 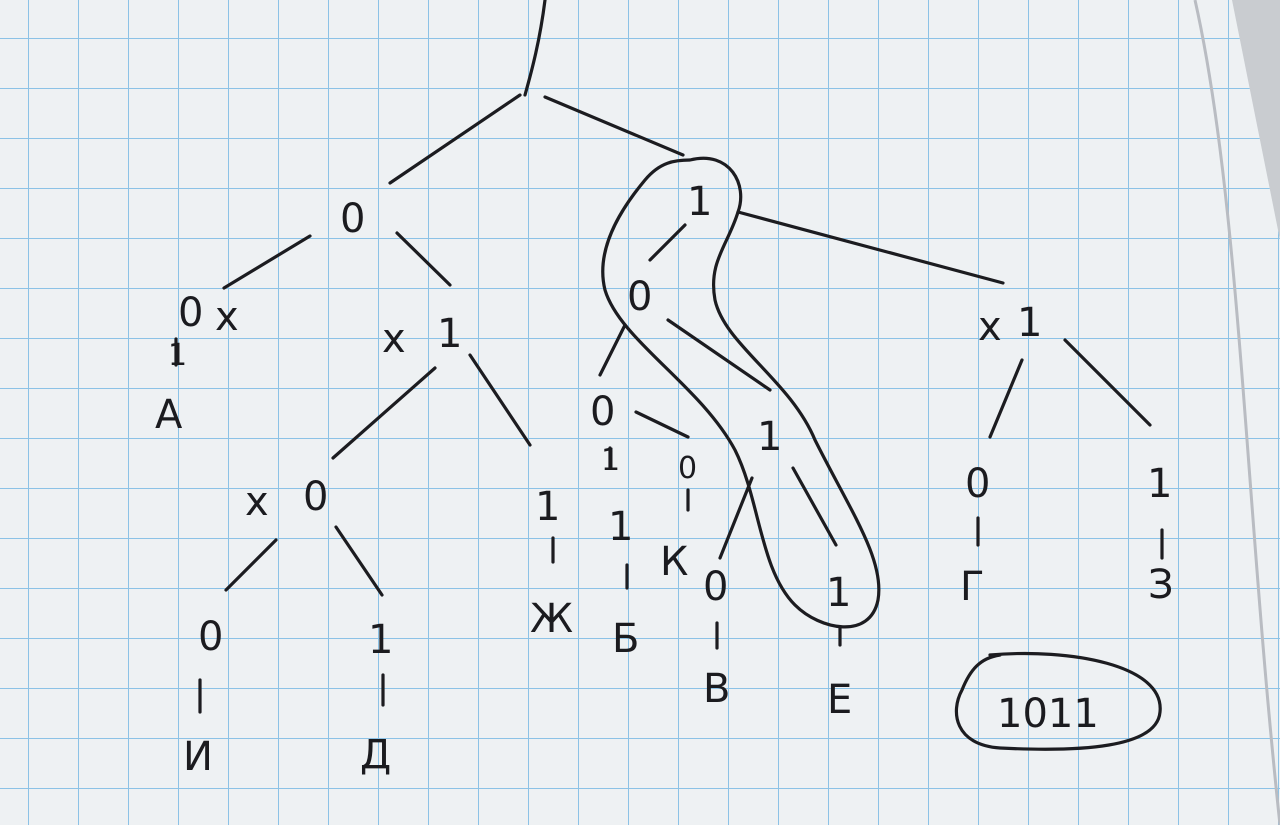 What do you see at coordinates (380, 640) in the screenshot?
I see `leaf-d-bit: 1` at bounding box center [380, 640].